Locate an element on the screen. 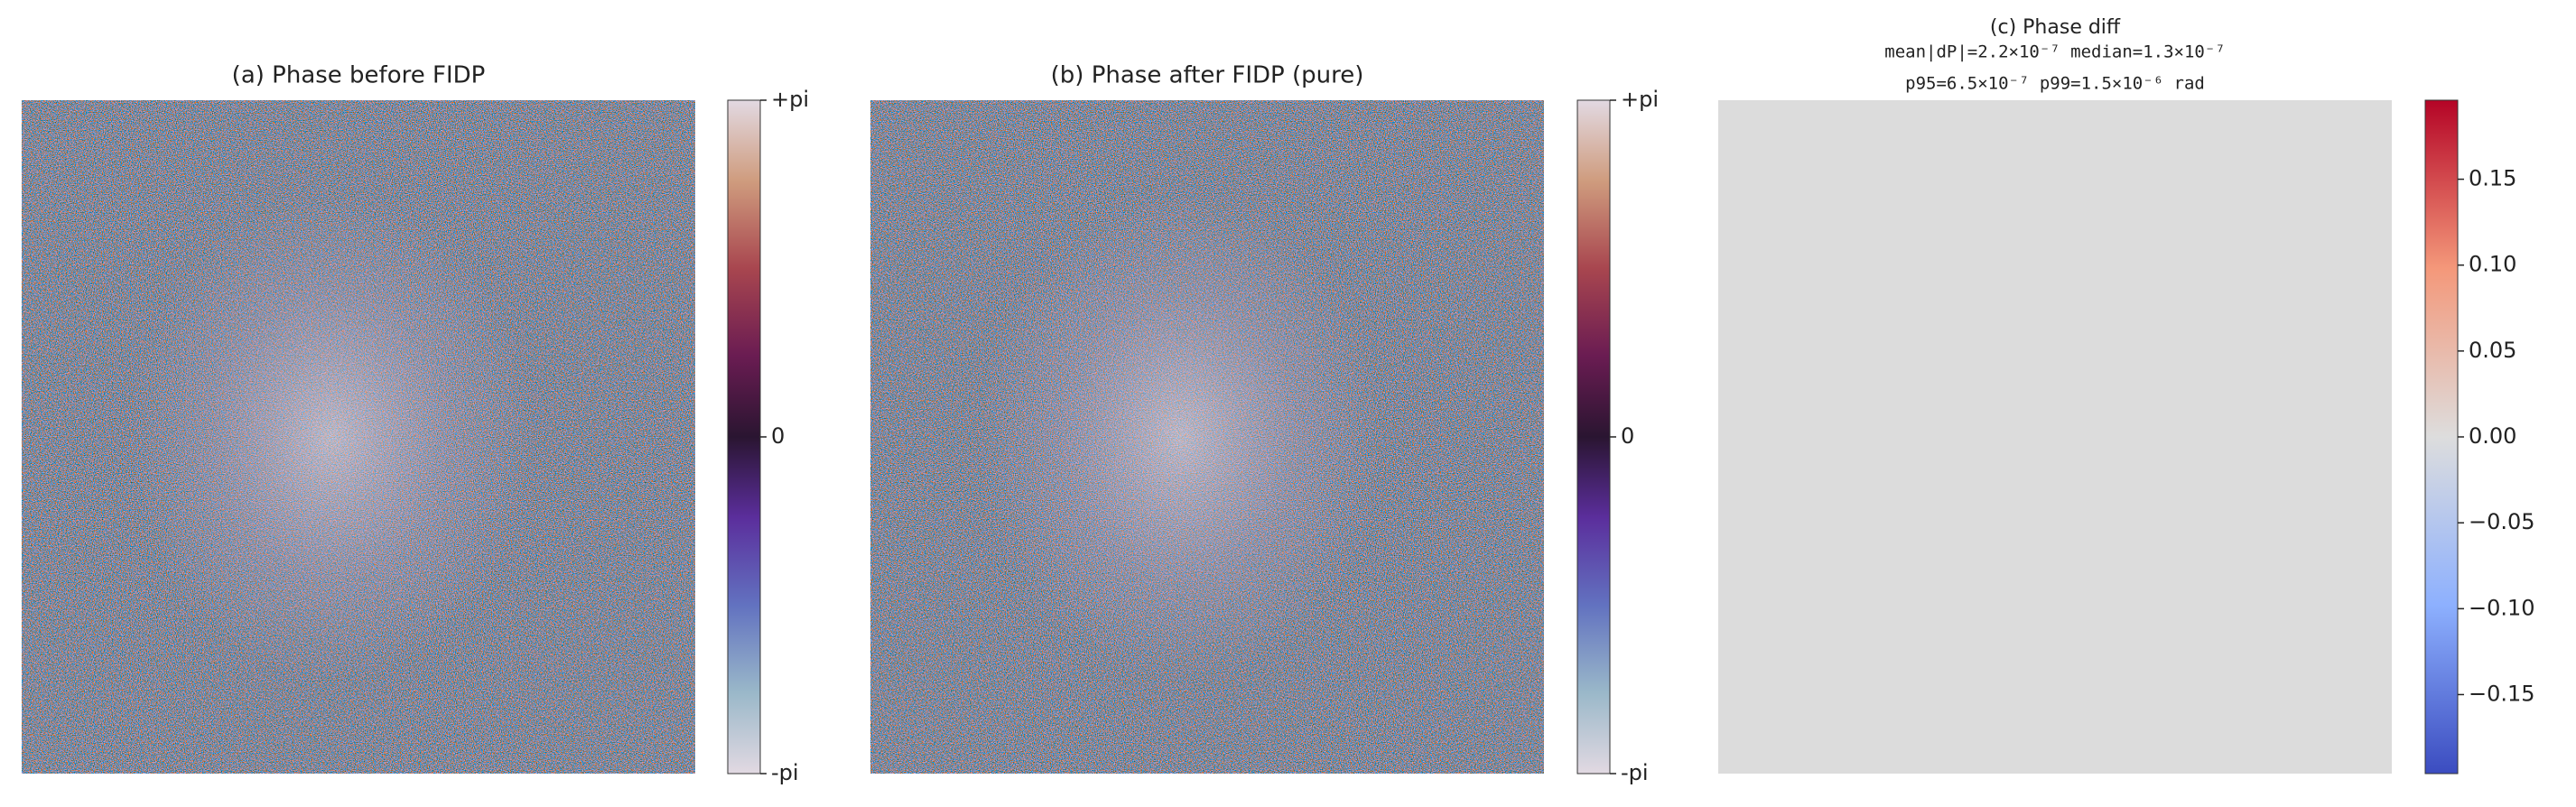 Image resolution: width=2576 pixels, height=807 pixels. colorbar-tick-label: −0.05 is located at coordinates (2502, 521).